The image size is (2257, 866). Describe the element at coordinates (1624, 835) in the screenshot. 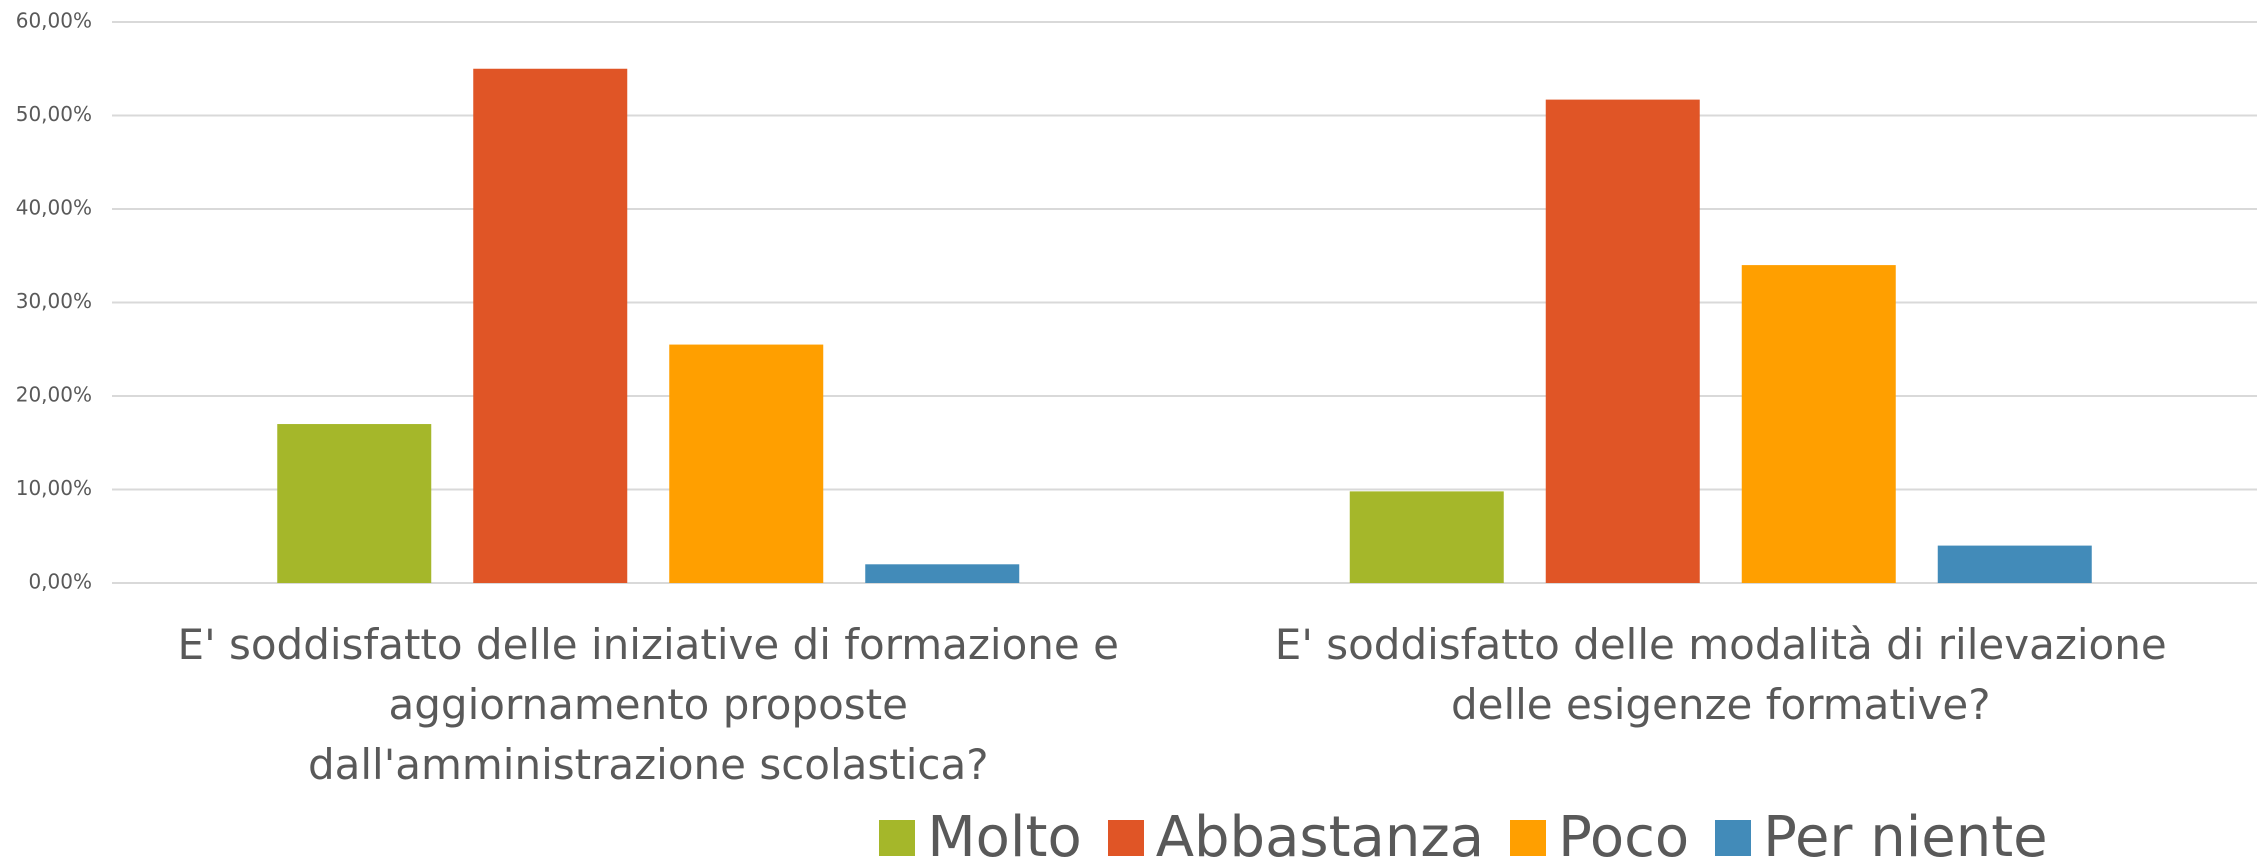

I see `legend-label: Poco` at that location.